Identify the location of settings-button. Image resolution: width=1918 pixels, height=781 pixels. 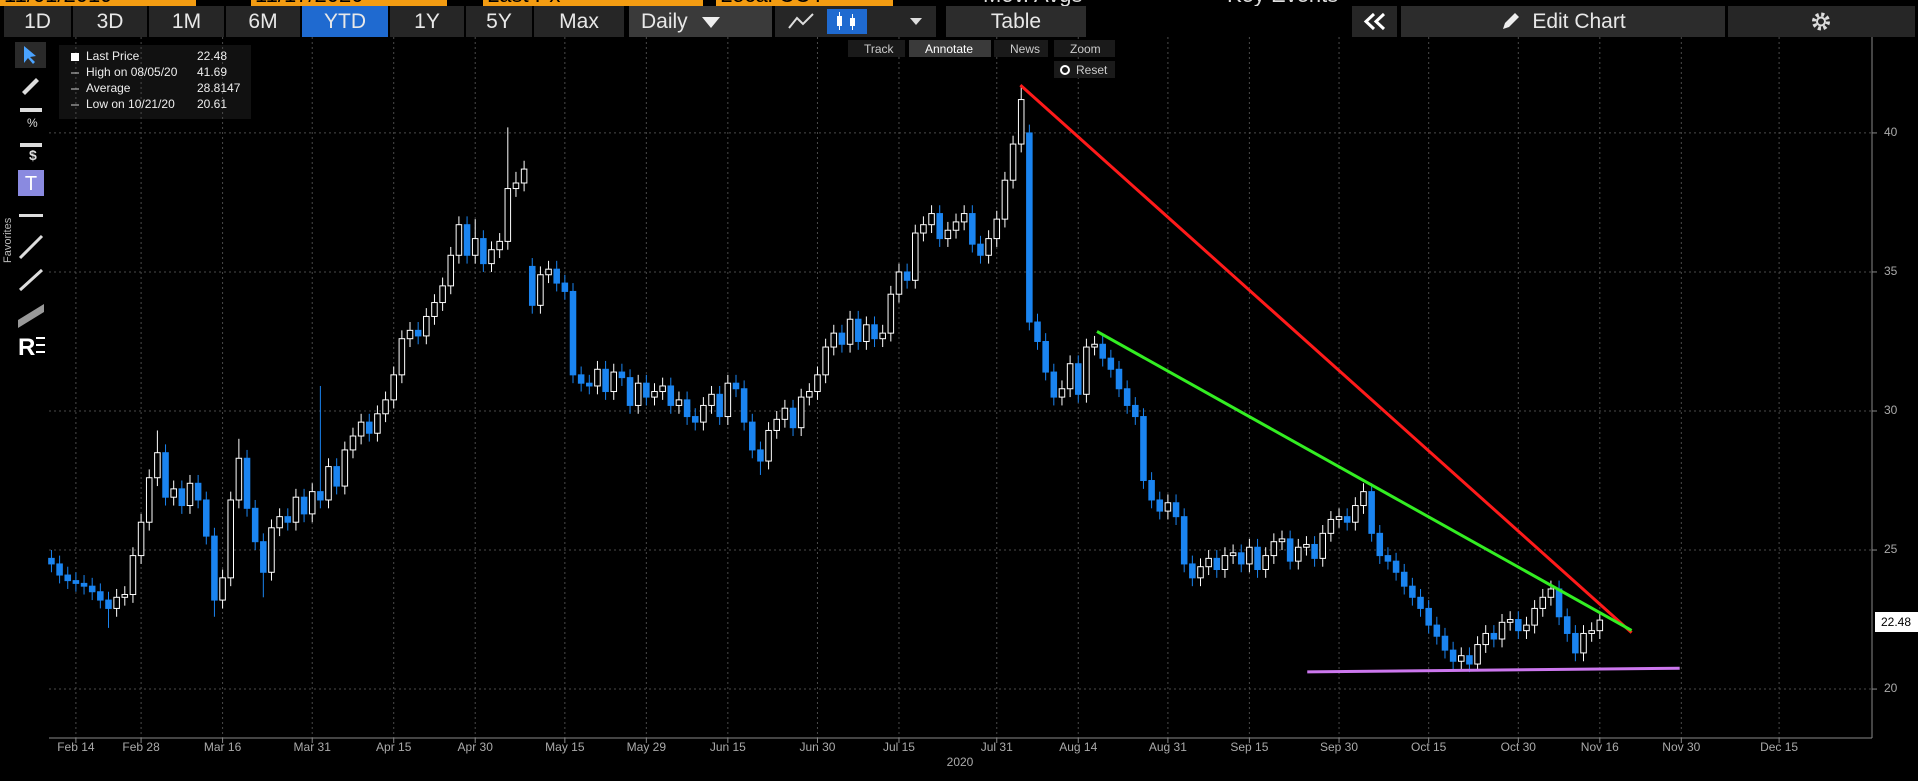
(1821, 21).